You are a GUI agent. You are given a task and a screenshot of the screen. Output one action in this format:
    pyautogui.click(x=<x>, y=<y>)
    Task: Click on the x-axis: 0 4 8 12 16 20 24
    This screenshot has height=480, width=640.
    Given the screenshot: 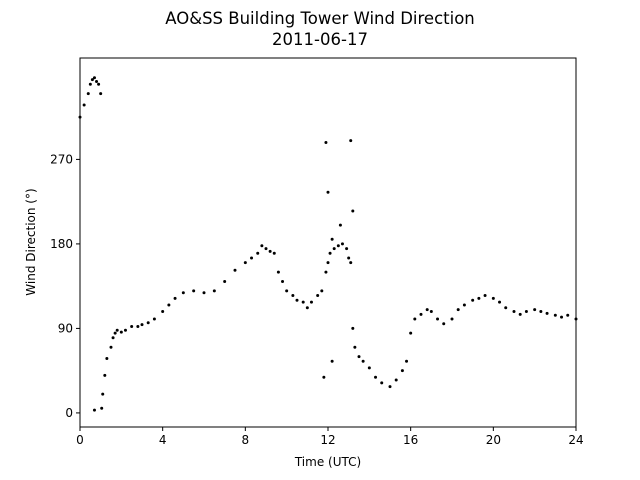 What is the action you would take?
    pyautogui.click(x=330, y=437)
    